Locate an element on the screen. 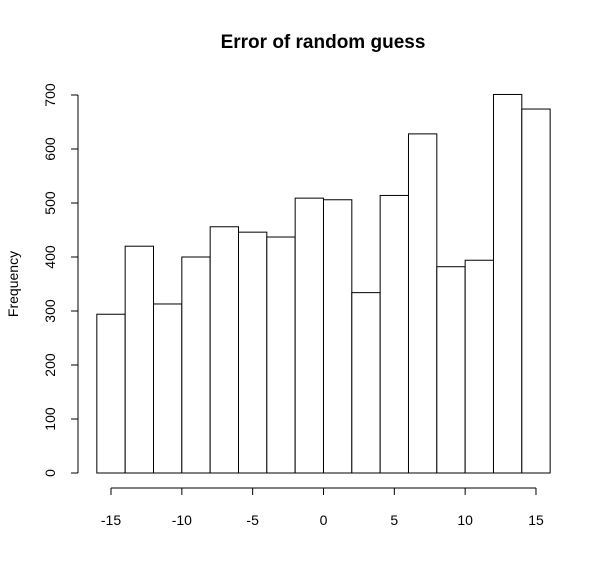  y-tick-label: 600 is located at coordinates (50, 149).